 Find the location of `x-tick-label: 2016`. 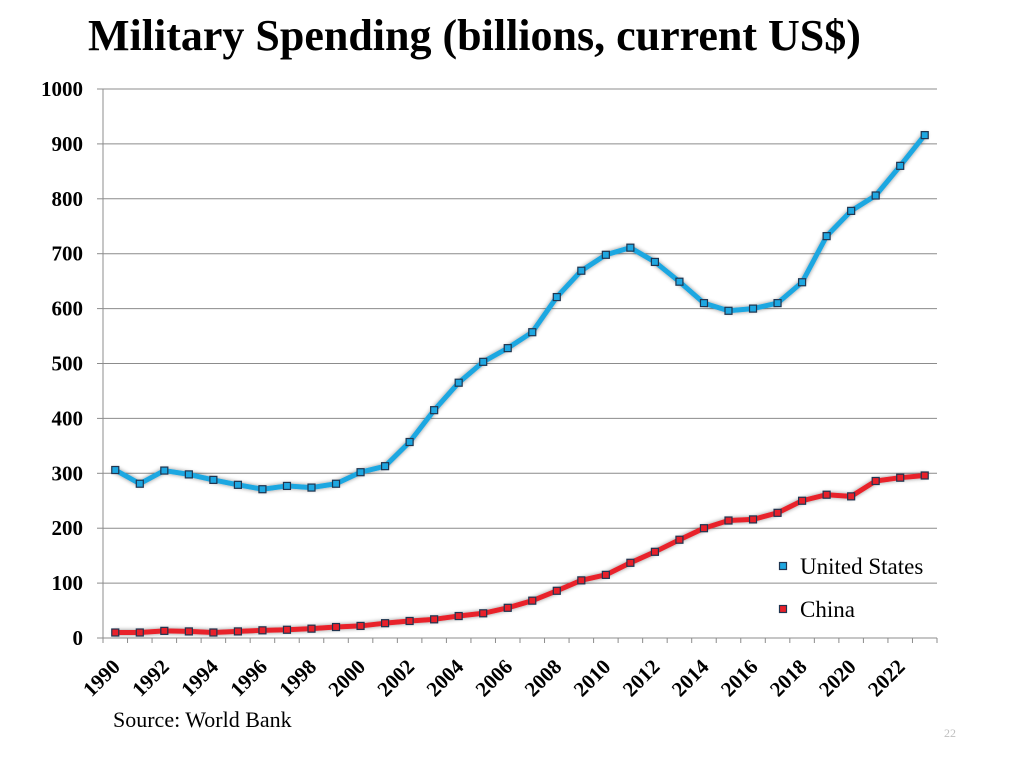

x-tick-label: 2016 is located at coordinates (739, 678).